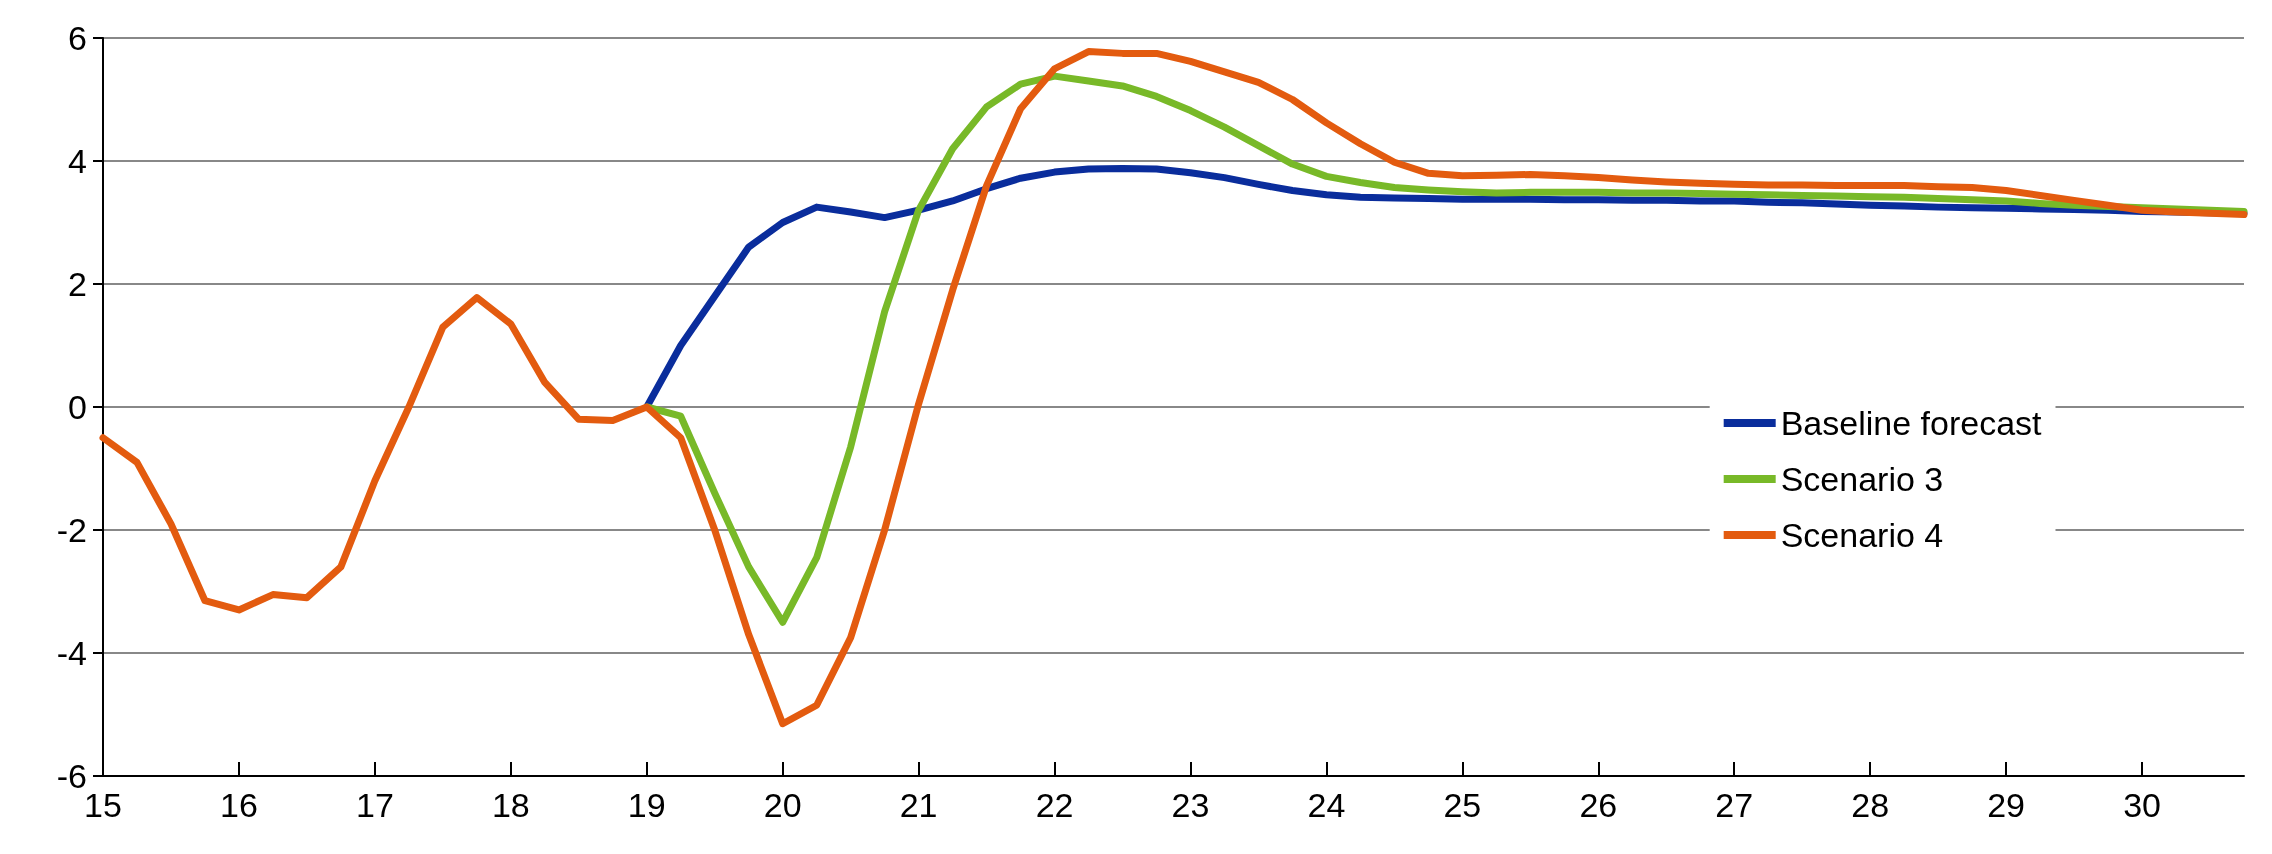  What do you see at coordinates (2006, 805) in the screenshot?
I see `x-tick-label: 29` at bounding box center [2006, 805].